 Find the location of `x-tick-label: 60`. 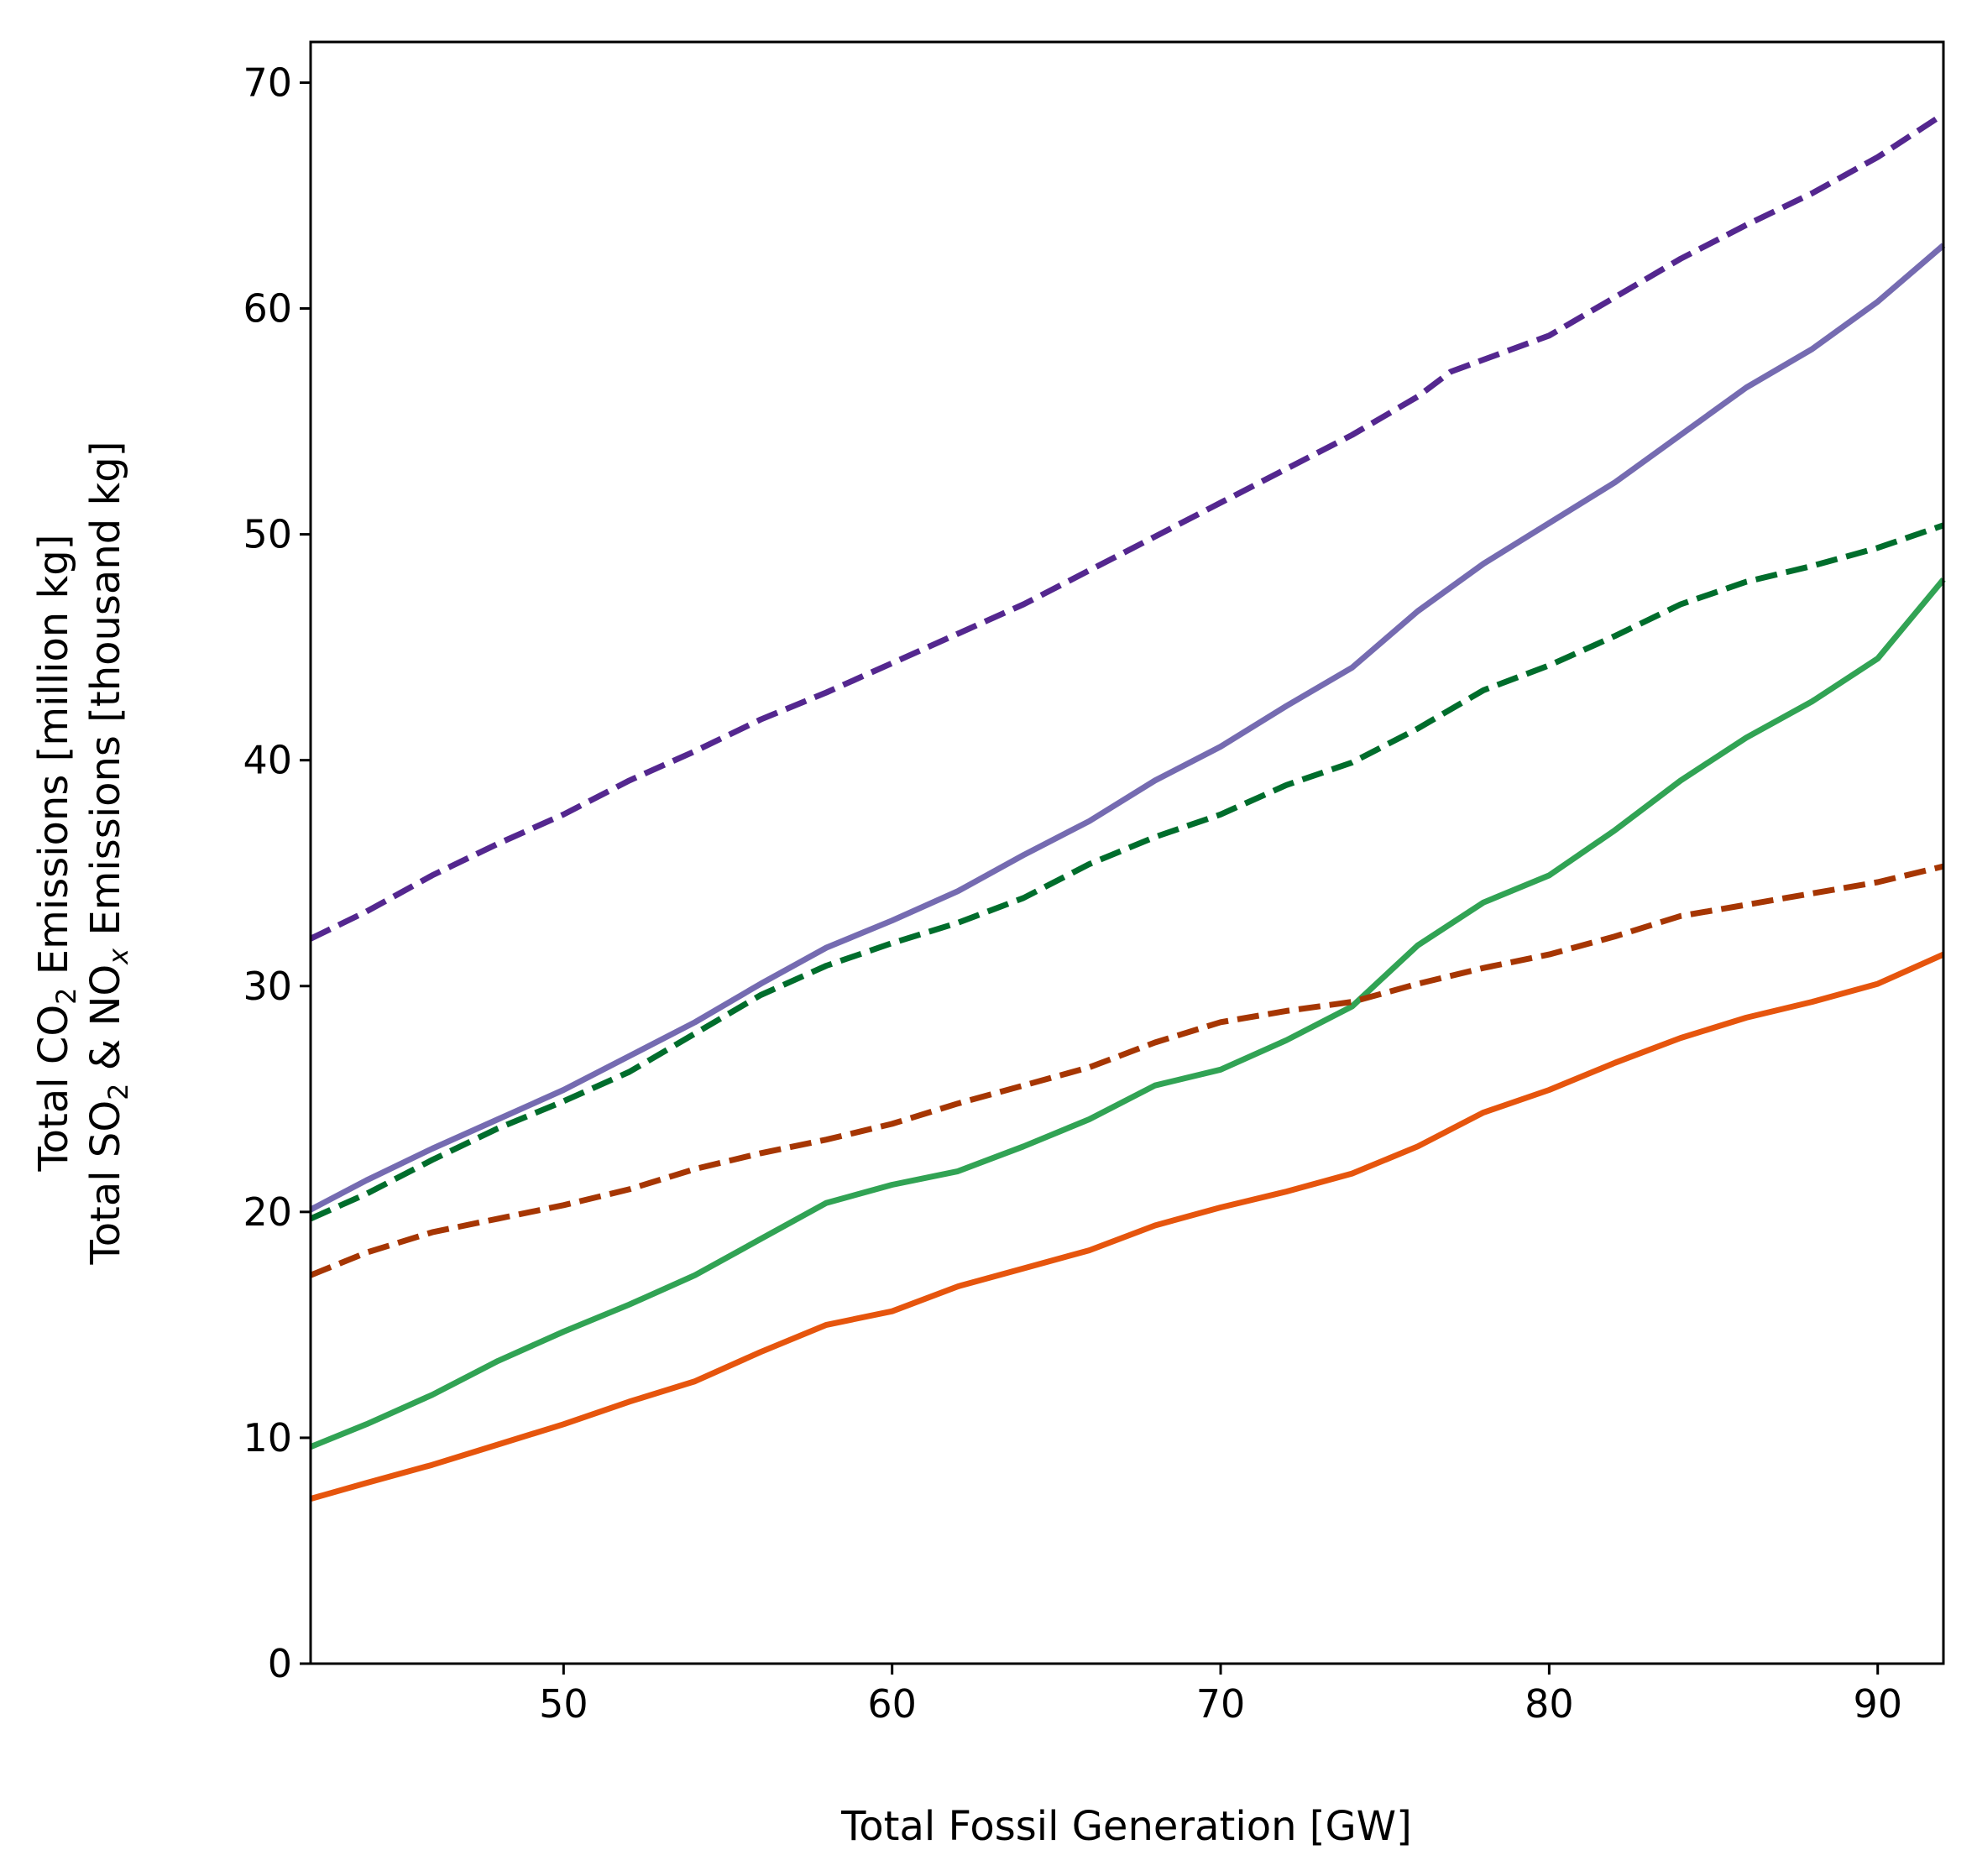

x-tick-label: 60 is located at coordinates (892, 1704).